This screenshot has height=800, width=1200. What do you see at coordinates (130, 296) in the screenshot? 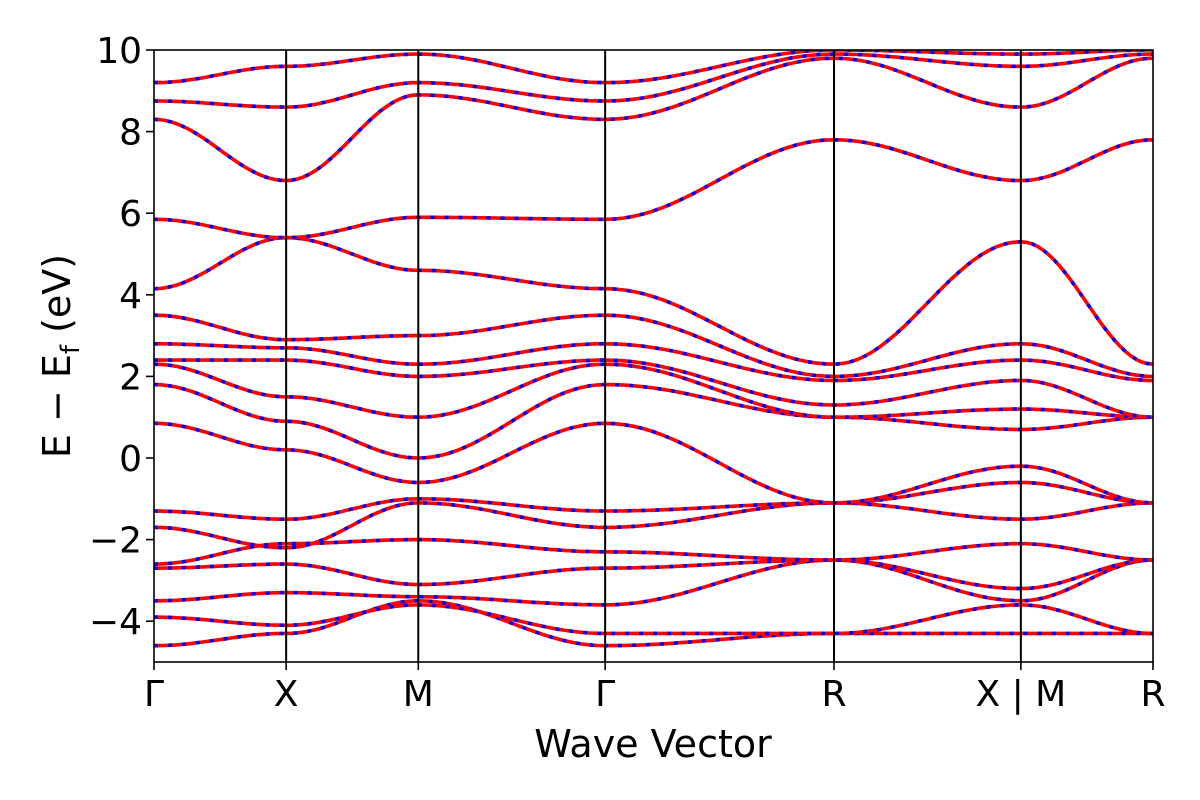
I see `y-tick-label: 4` at bounding box center [130, 296].